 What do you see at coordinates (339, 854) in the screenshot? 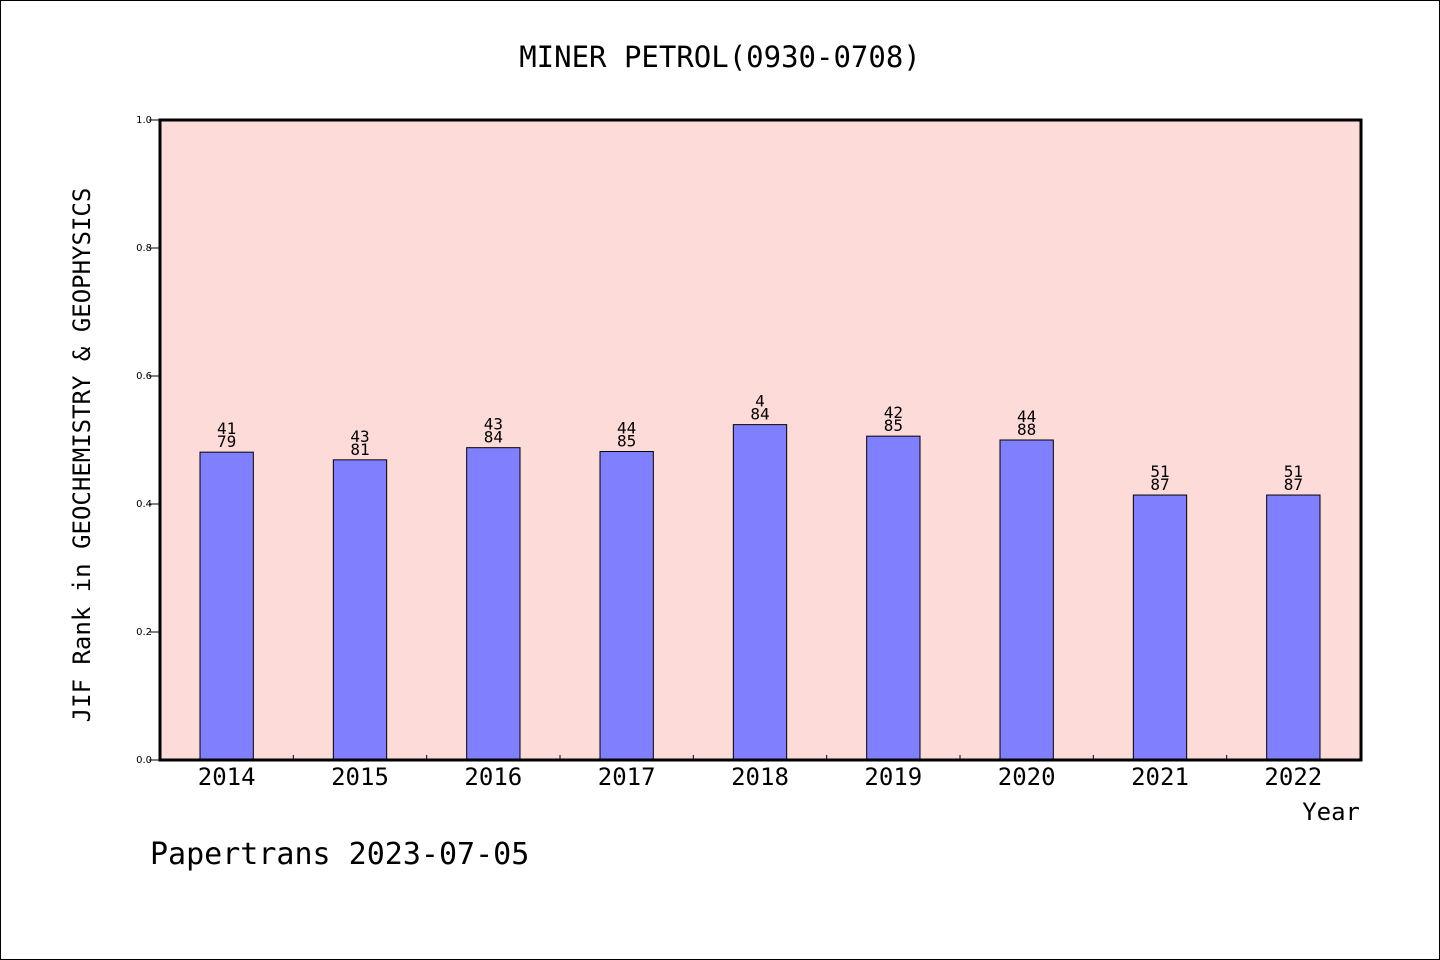
I see `watermark-text: Papertrans 2023-07-05` at bounding box center [339, 854].